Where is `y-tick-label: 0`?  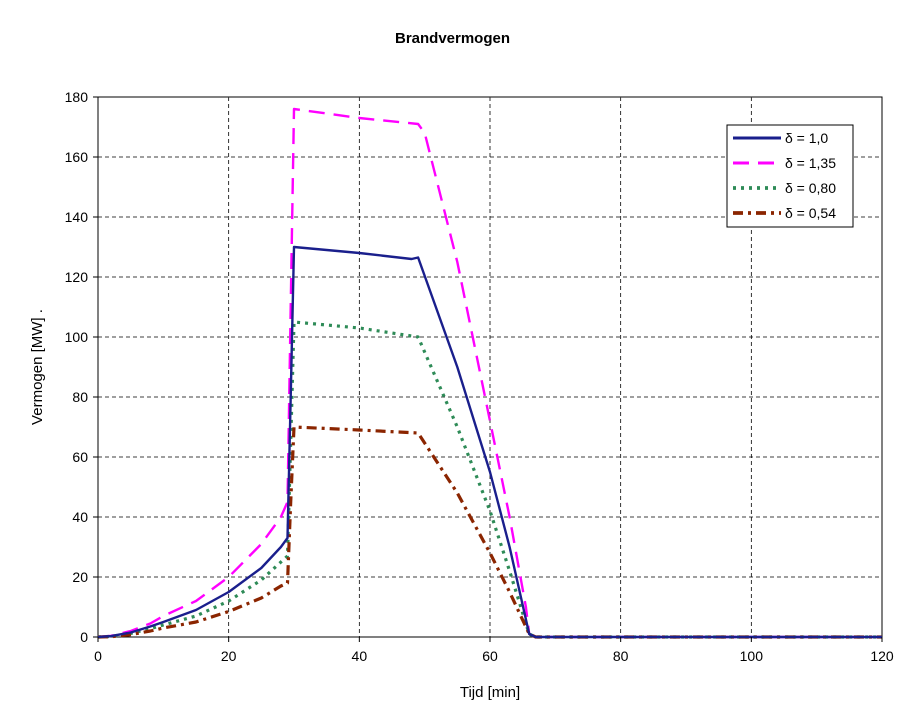 y-tick-label: 0 is located at coordinates (84, 637).